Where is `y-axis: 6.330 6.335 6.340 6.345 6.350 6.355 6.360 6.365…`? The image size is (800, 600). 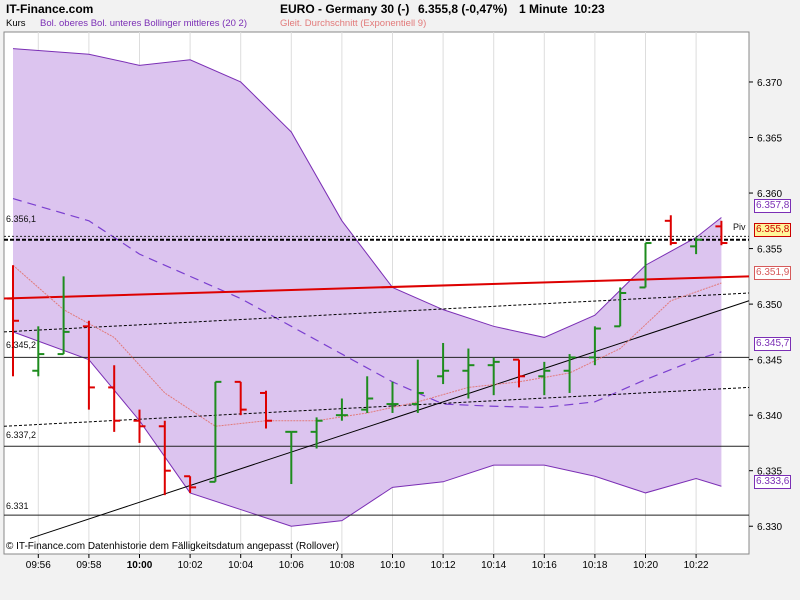
y-axis: 6.330 6.335 6.340 6.345 6.350 6.355 6.360 6.365… is located at coordinates (765, 305).